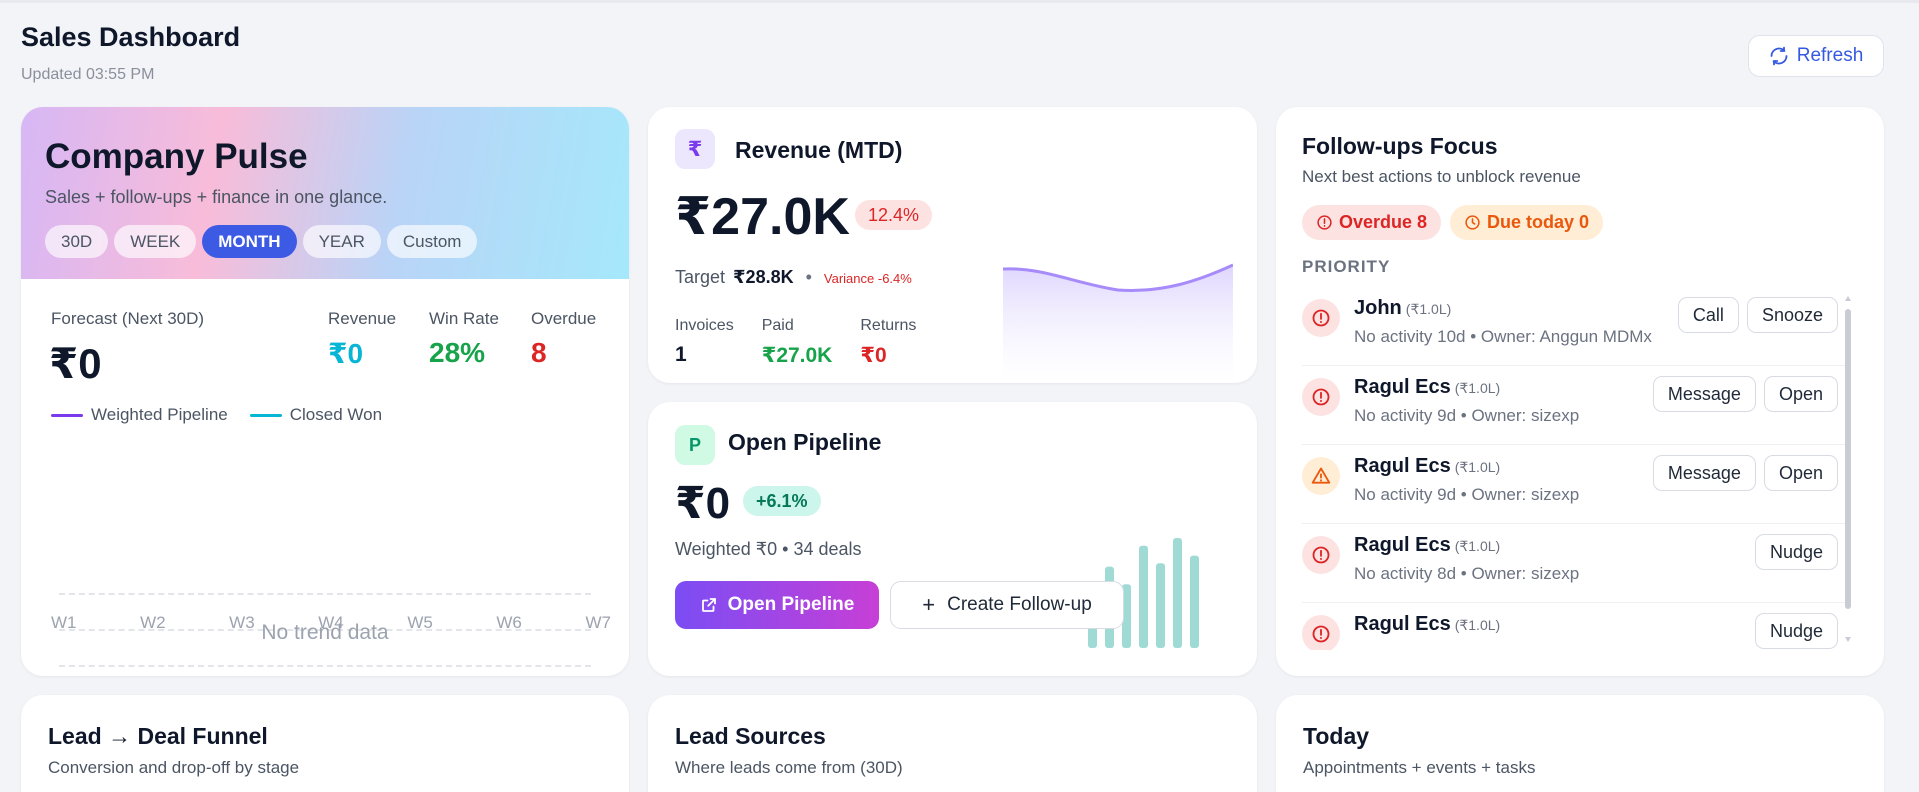  I want to click on revenue-sparkline, so click(1118, 320).